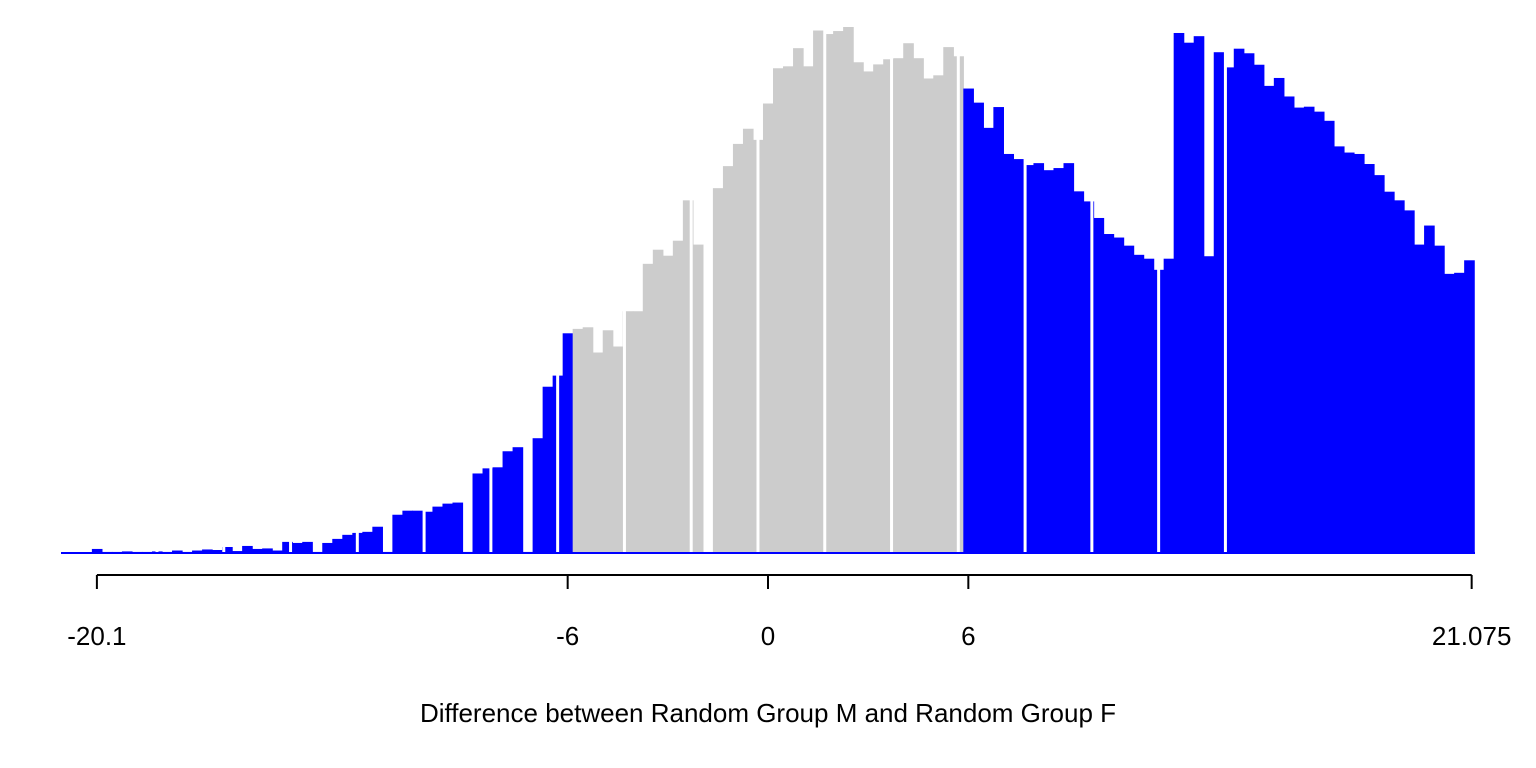 This screenshot has width=1536, height=768. Describe the element at coordinates (567, 636) in the screenshot. I see `x-tick-label: -6` at that location.